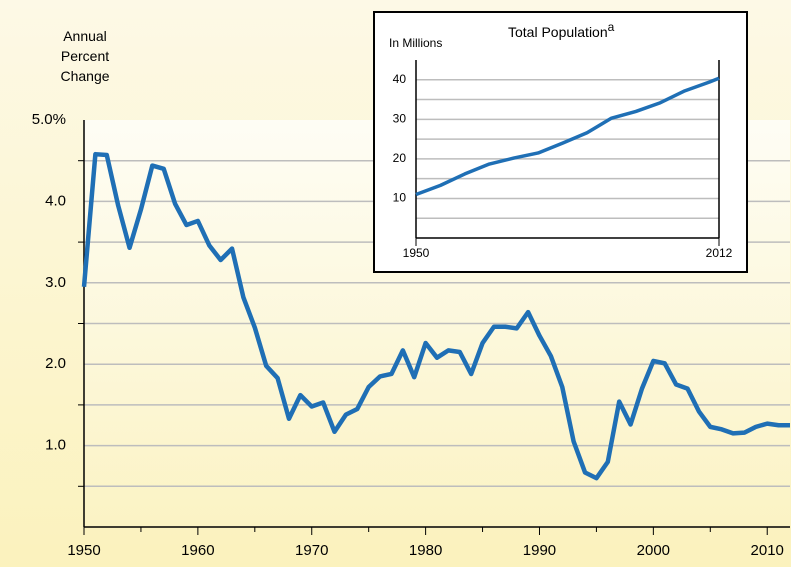 The width and height of the screenshot is (791, 567). I want to click on title-superscript: a, so click(611, 27).